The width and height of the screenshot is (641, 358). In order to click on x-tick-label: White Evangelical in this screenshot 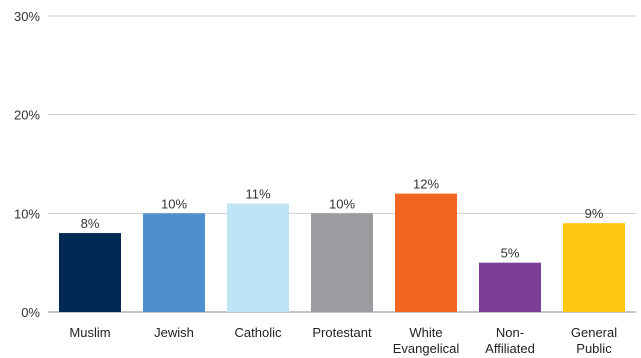, I will do `click(426, 340)`.